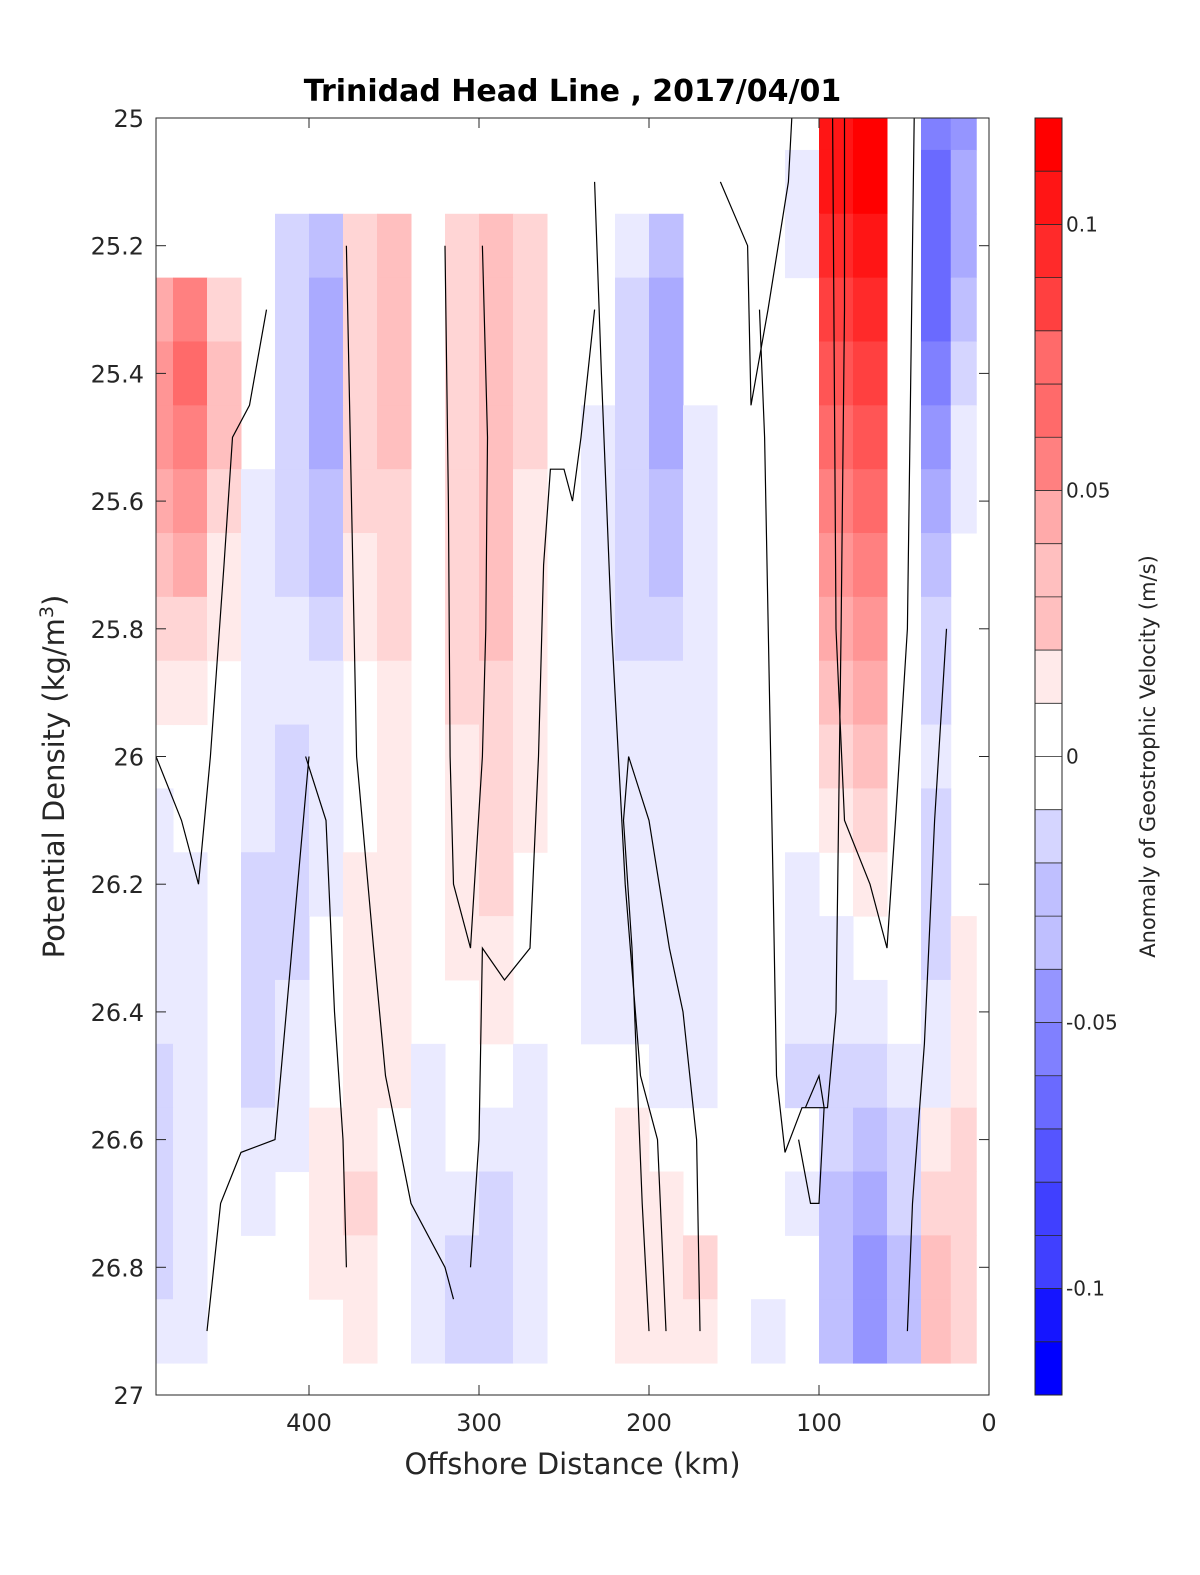  What do you see at coordinates (988, 1423) in the screenshot?
I see `x-tick-label: 0` at bounding box center [988, 1423].